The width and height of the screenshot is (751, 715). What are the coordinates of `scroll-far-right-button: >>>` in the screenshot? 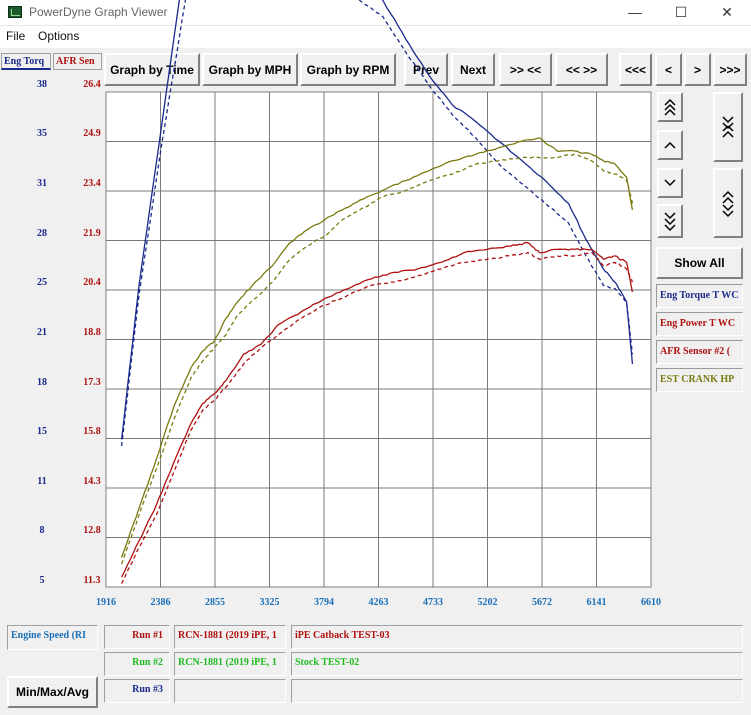 It's located at (730, 69).